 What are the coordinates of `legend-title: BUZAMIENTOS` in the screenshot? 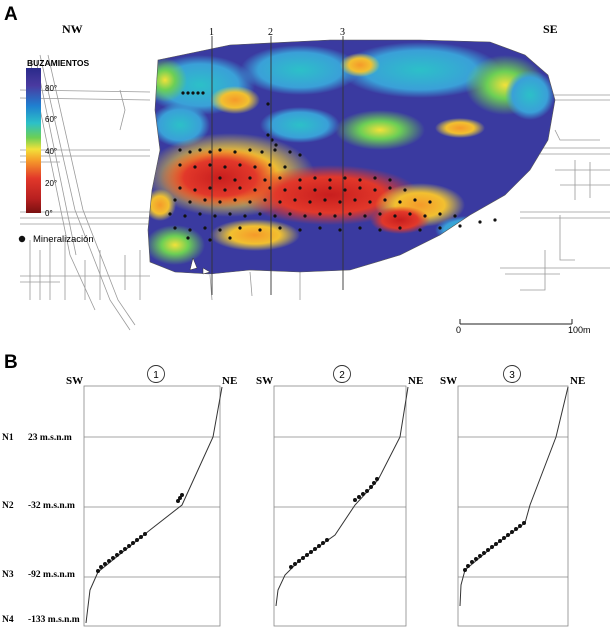 It's located at (58, 63).